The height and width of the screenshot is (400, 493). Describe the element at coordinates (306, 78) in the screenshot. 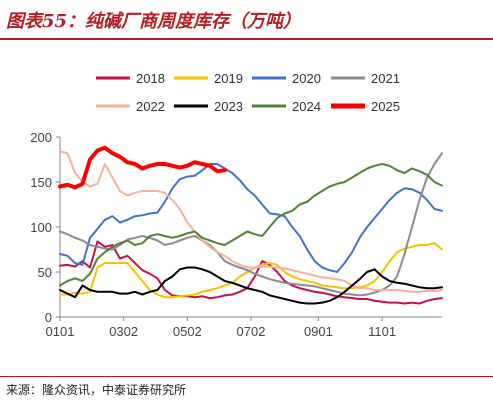

I see `legend-label-2020: 2020` at that location.